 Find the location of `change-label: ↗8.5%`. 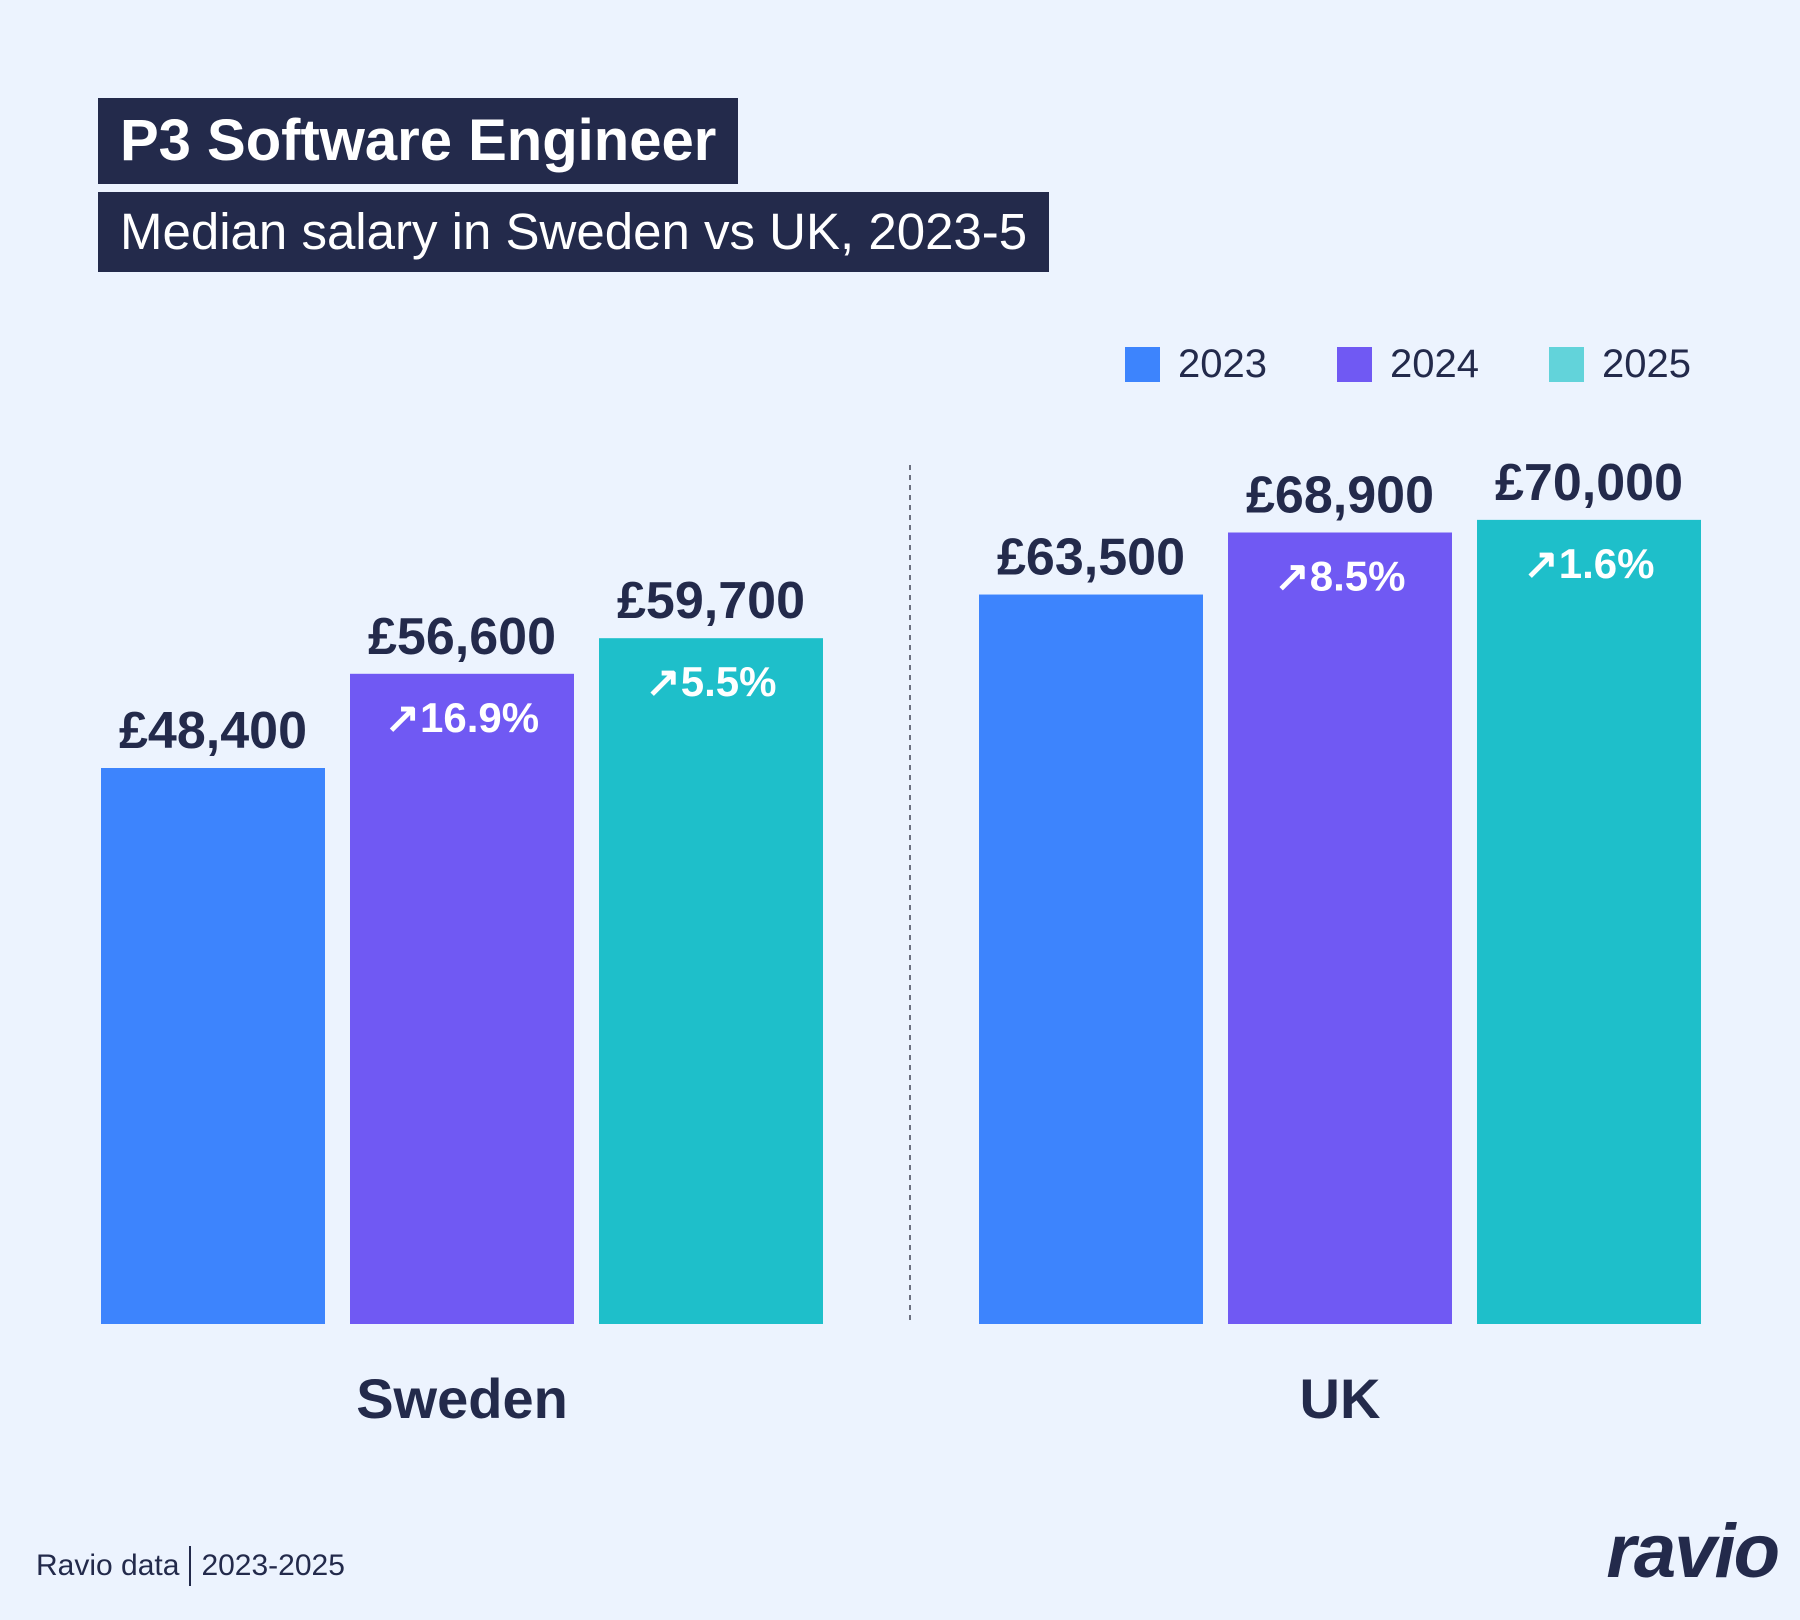

change-label: ↗8.5% is located at coordinates (1340, 576).